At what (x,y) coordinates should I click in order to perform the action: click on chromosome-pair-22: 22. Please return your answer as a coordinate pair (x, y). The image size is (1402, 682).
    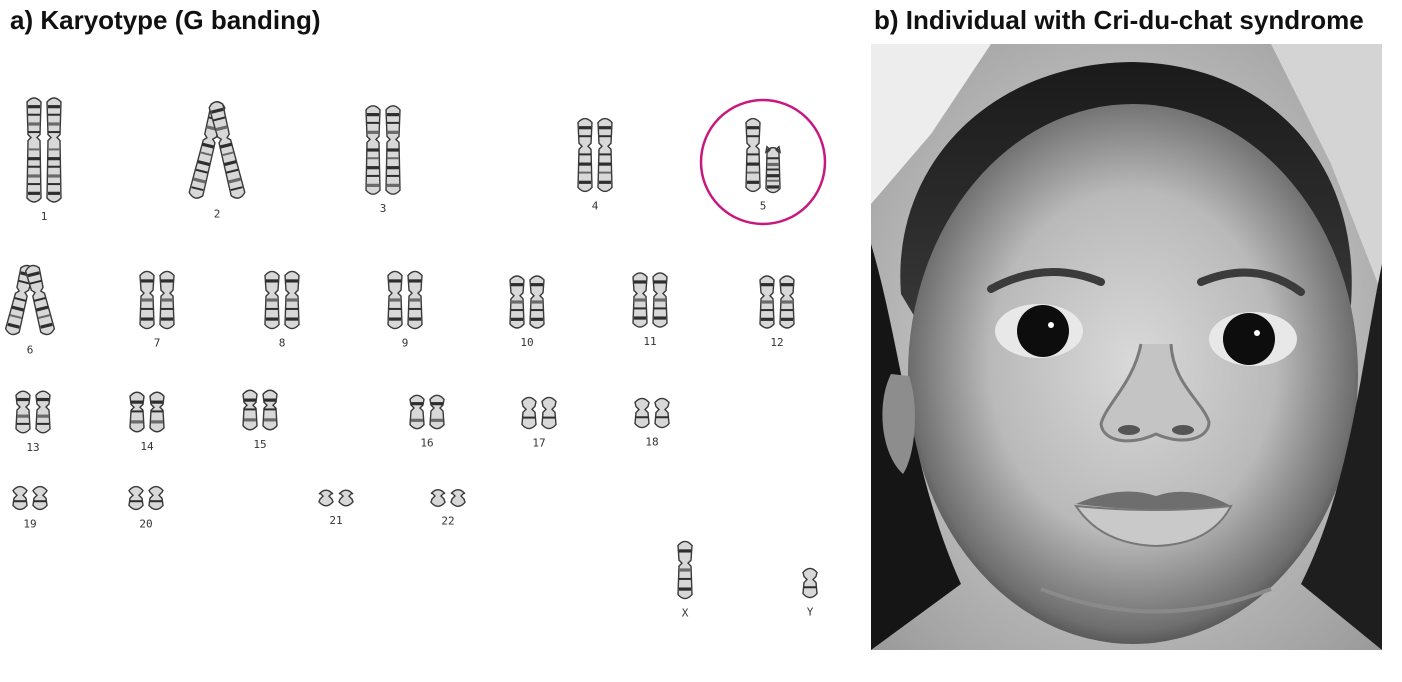
    Looking at the image, I should click on (448, 507).